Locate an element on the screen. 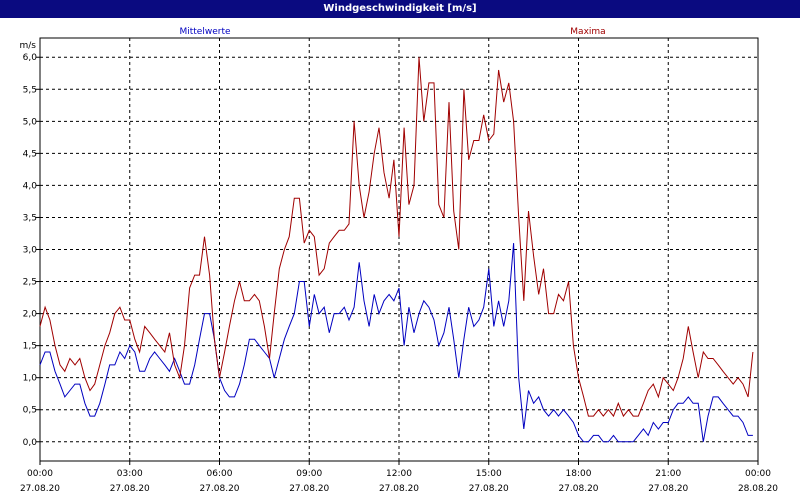 The image size is (800, 500). x-tick-date-label: 28.08.20 is located at coordinates (758, 489).